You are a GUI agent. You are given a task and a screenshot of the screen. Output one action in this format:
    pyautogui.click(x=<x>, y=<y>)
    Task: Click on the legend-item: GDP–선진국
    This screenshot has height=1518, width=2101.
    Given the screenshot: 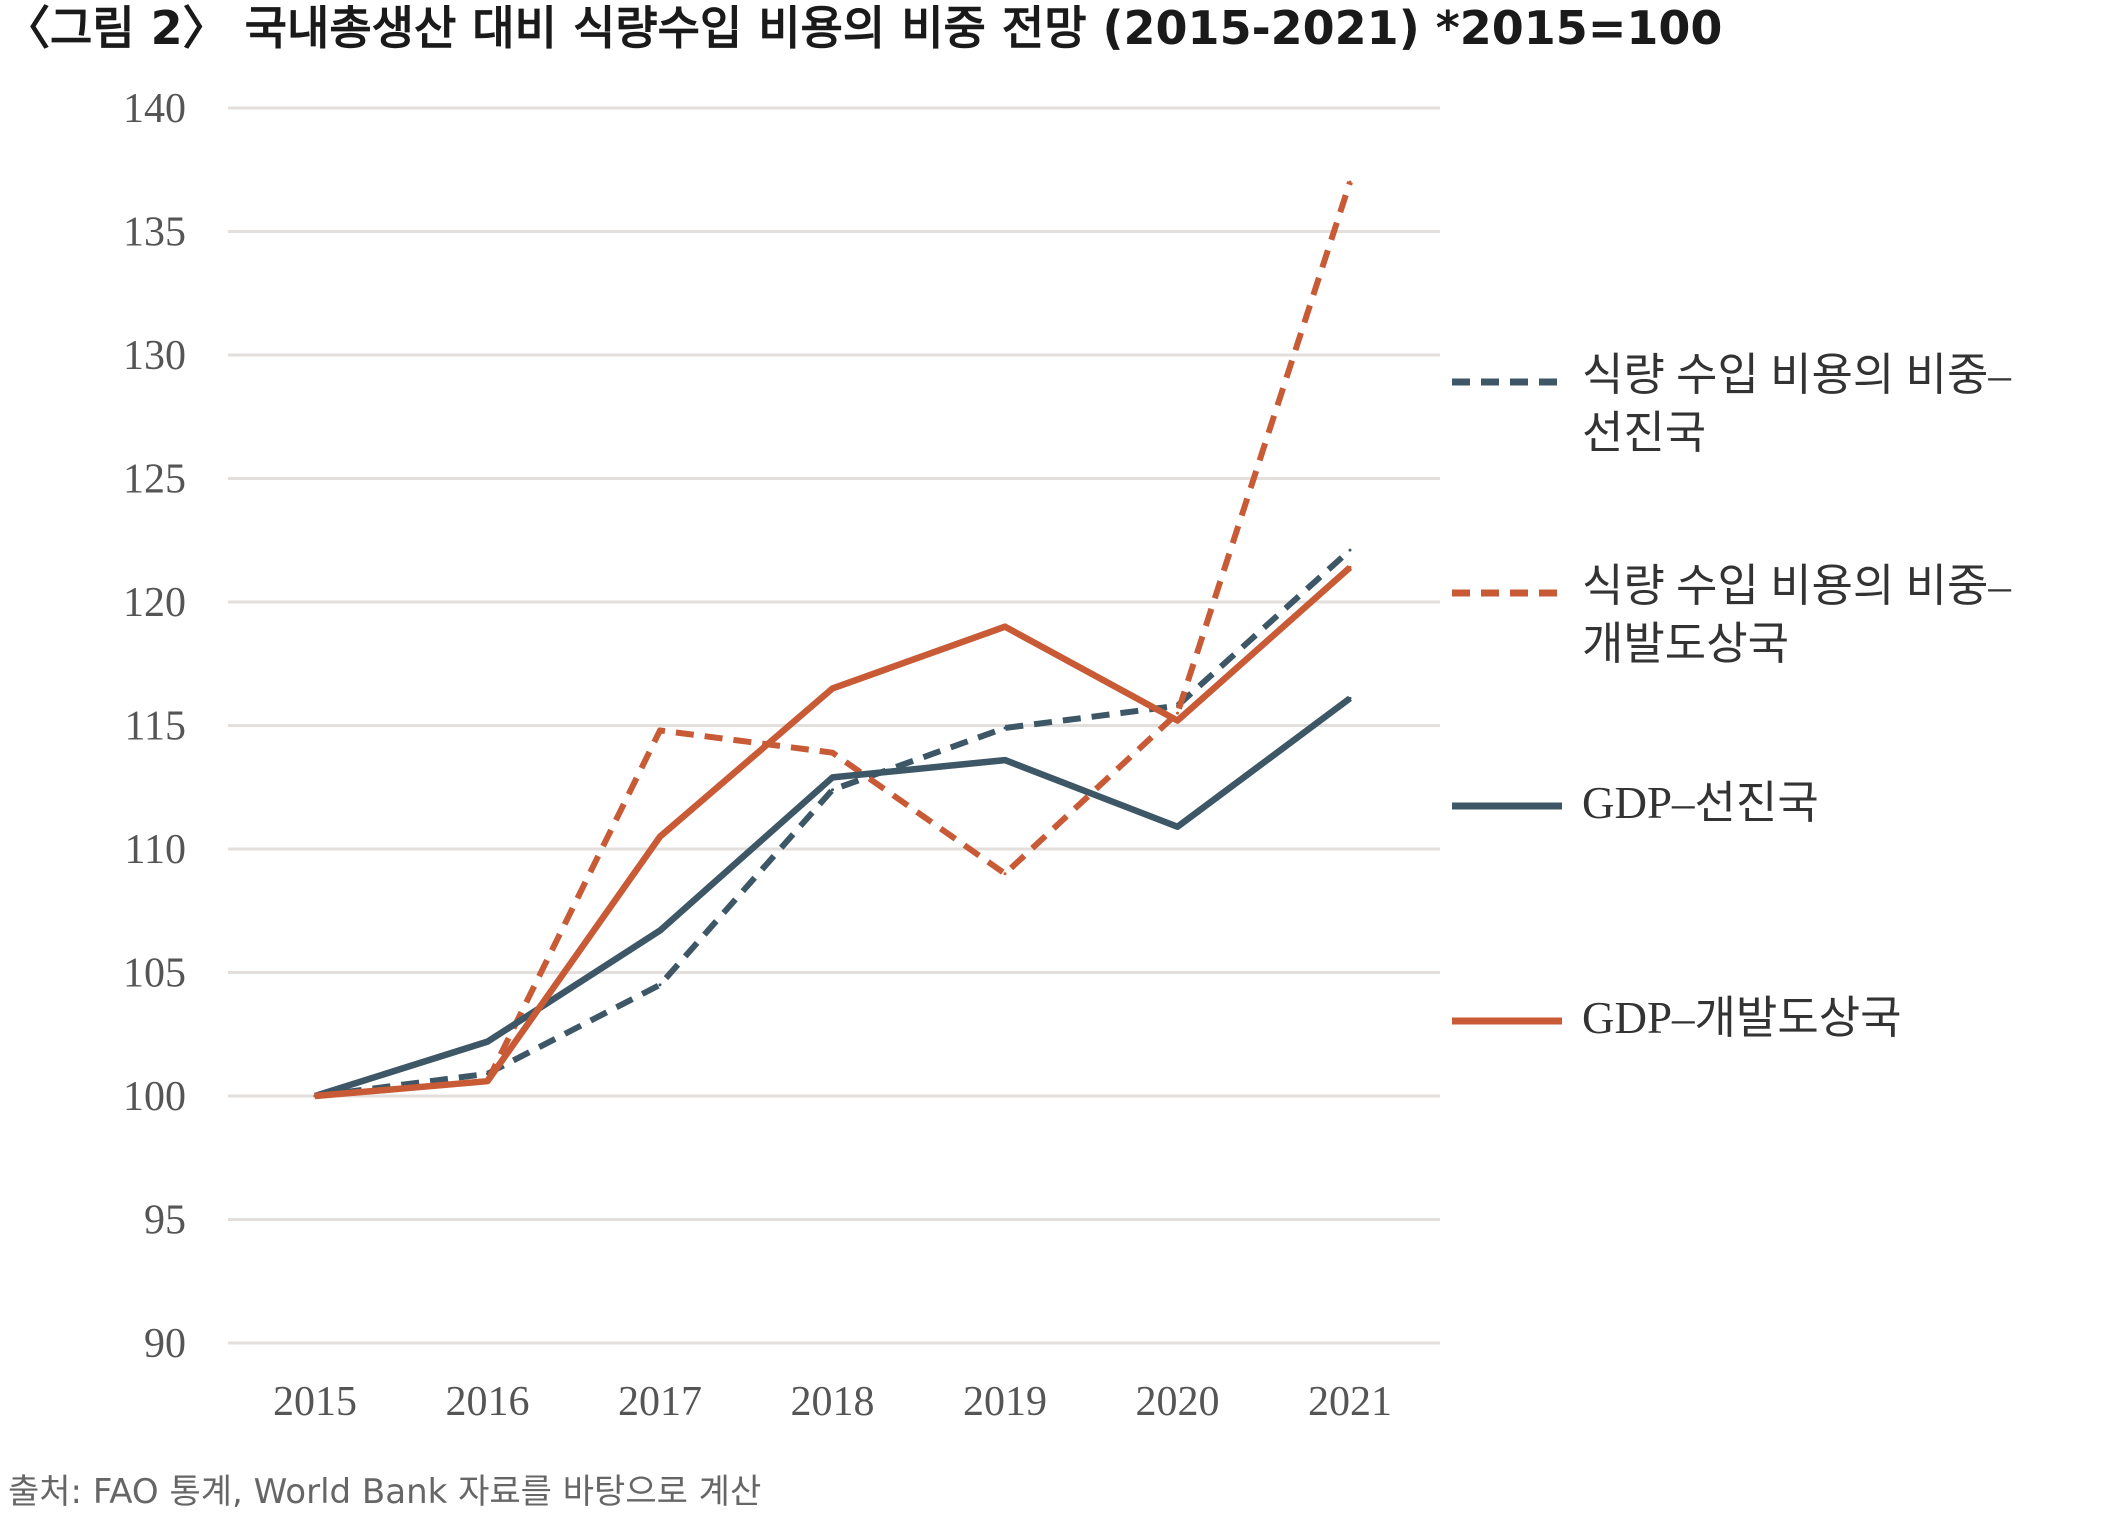 What is the action you would take?
    pyautogui.click(x=1635, y=803)
    